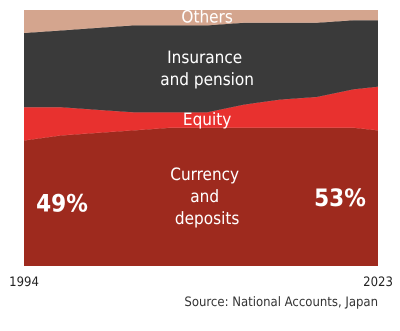 Image resolution: width=400 pixels, height=331 pixels. Describe the element at coordinates (24, 282) in the screenshot. I see `x-tick-label: 1994` at that location.